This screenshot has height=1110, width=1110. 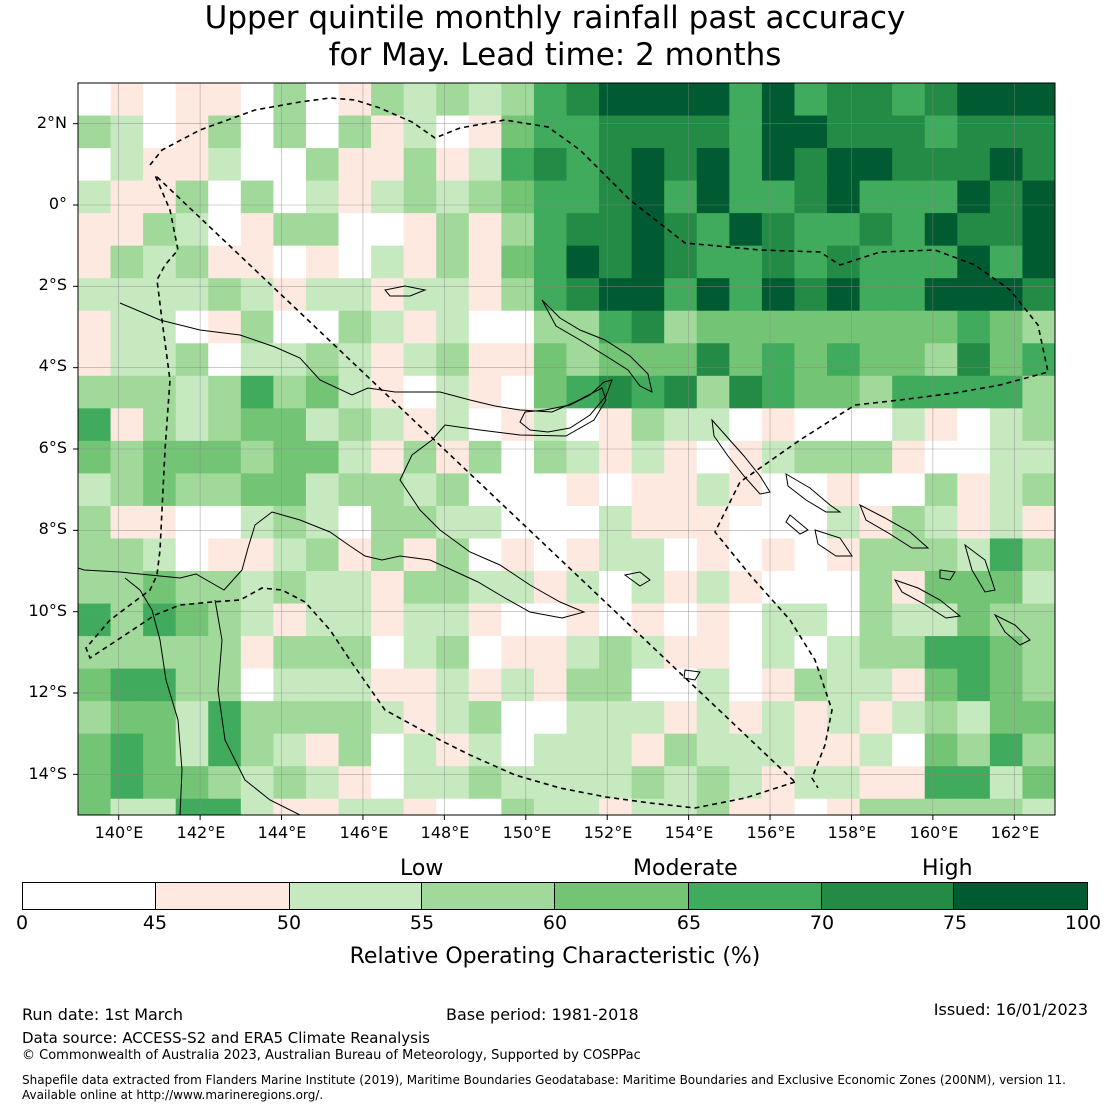 What do you see at coordinates (212, 696) in the screenshot?
I see `coastline-australia` at bounding box center [212, 696].